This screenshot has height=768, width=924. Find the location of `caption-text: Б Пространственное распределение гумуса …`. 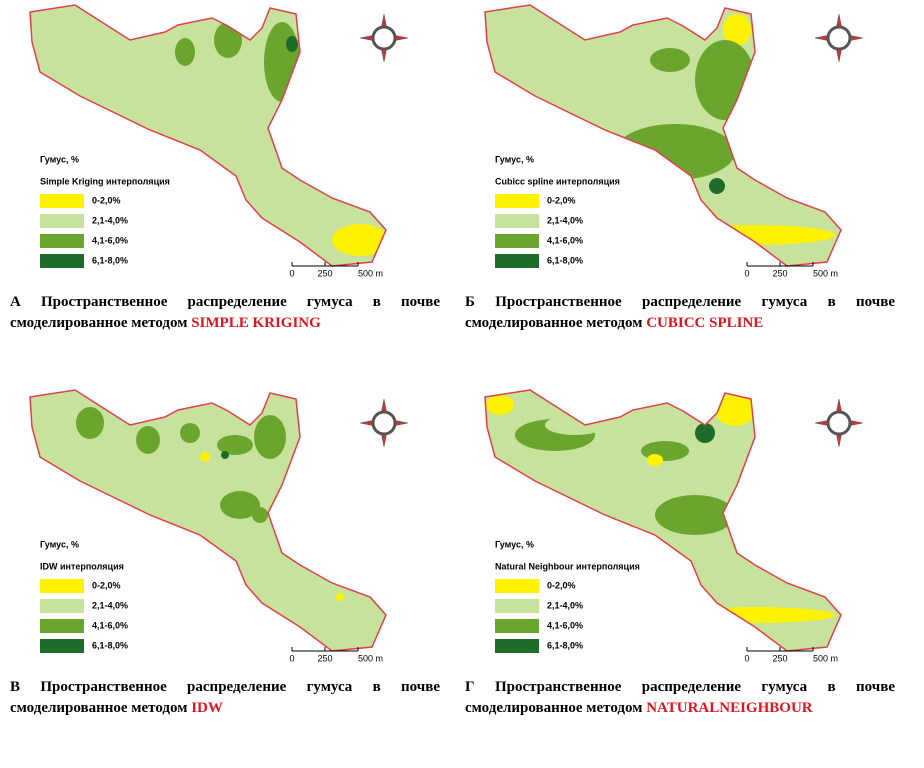

caption-text: Б Пространственное распределение гумуса … is located at coordinates (680, 312).